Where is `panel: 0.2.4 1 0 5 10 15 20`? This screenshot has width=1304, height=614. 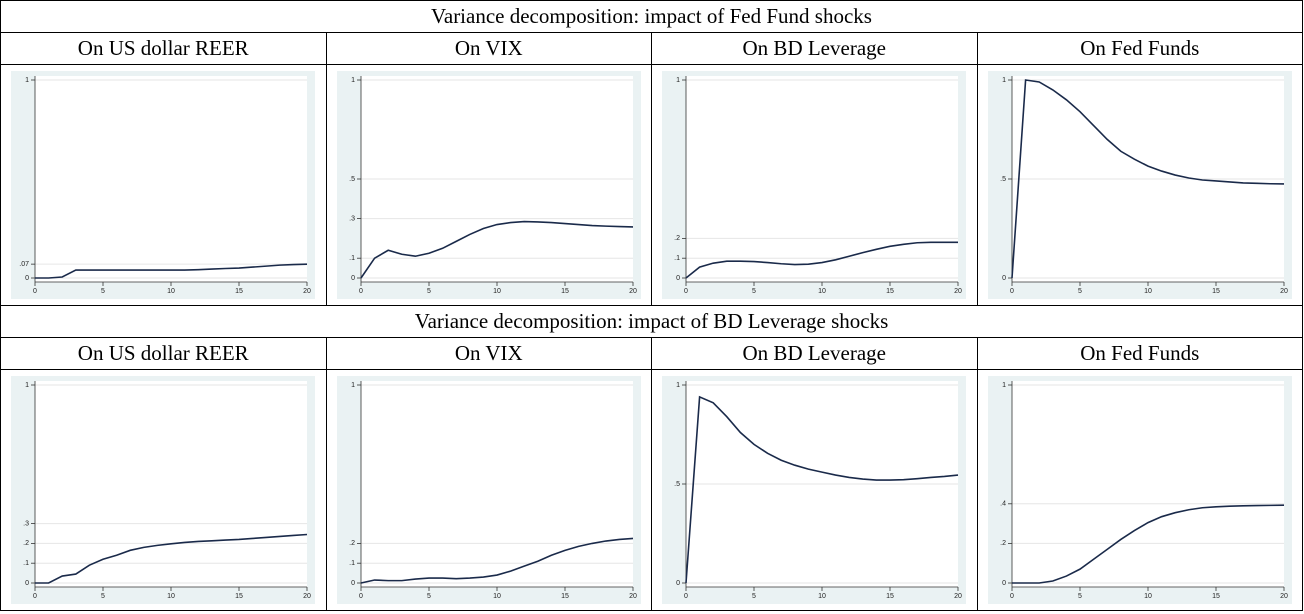 panel: 0.2.4 1 0 5 10 15 20 is located at coordinates (1139, 490).